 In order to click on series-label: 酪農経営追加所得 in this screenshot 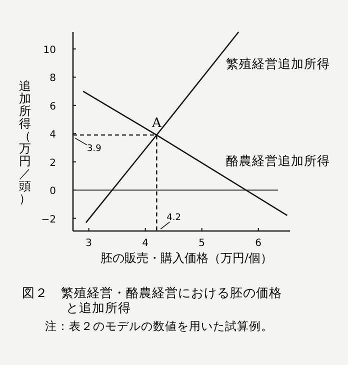, I will do `click(278, 160)`.